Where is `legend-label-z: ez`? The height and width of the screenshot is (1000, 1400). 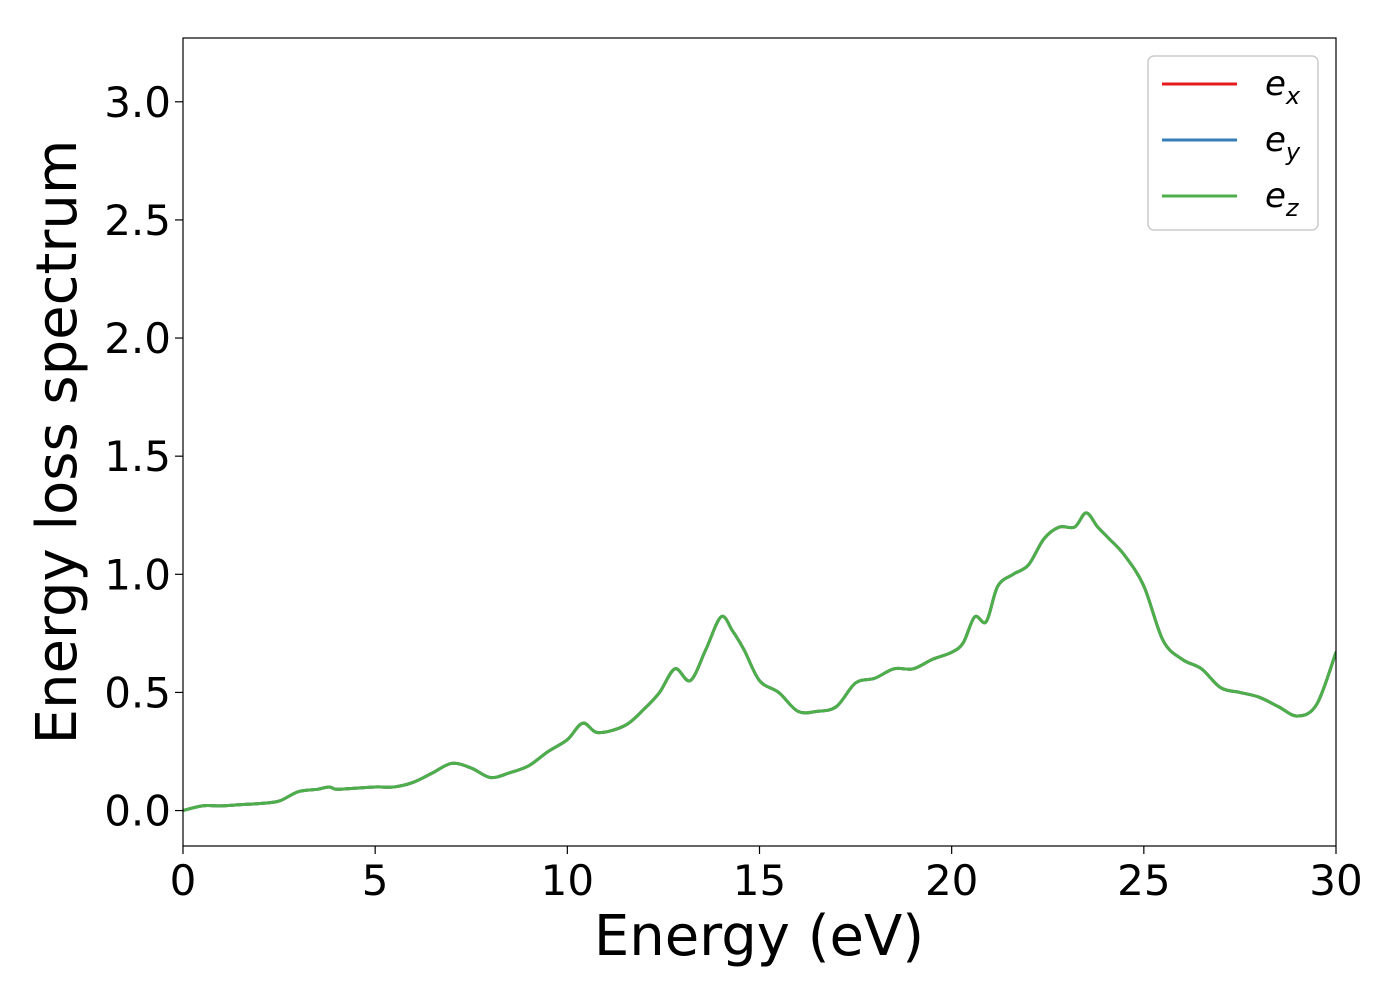
legend-label-z: ez is located at coordinates (1282, 199).